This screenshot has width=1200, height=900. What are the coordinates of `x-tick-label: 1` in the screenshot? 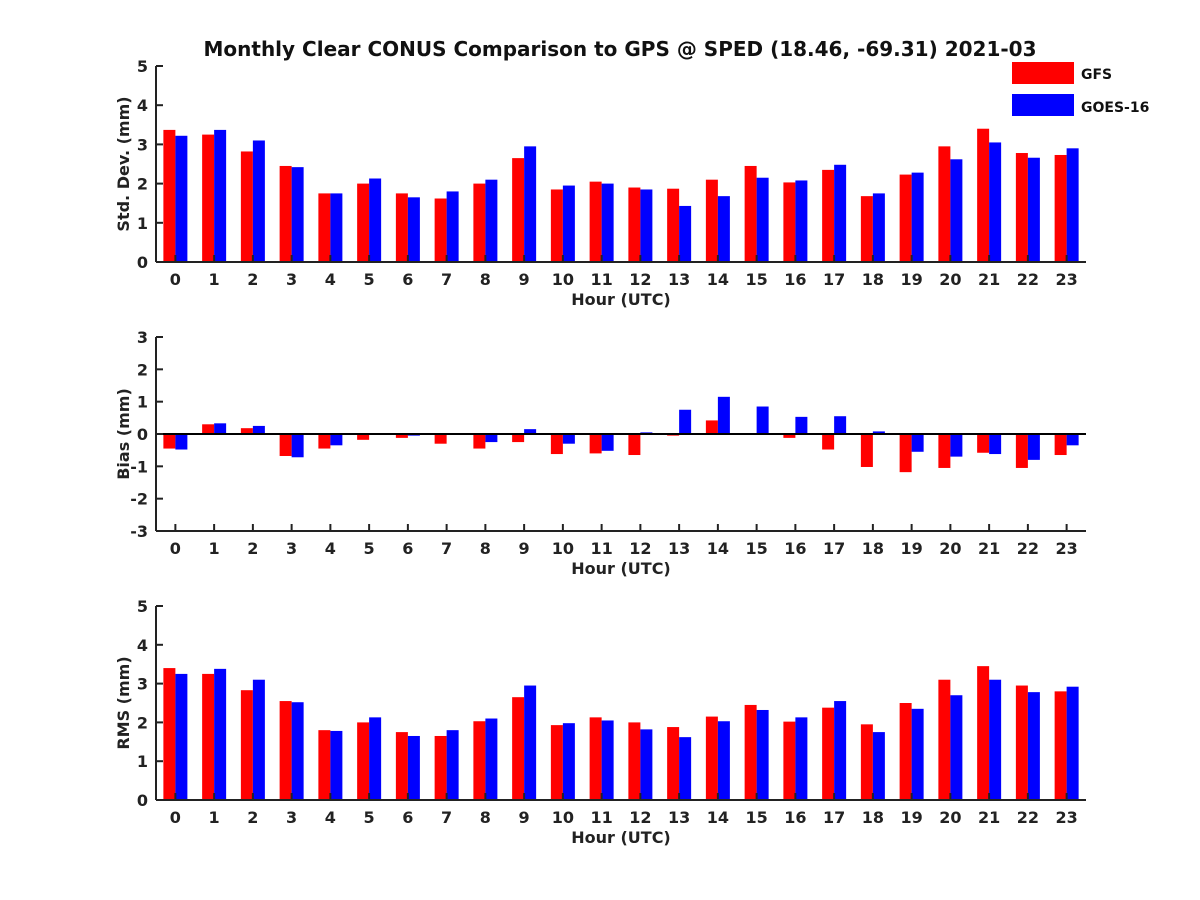 It's located at (214, 548).